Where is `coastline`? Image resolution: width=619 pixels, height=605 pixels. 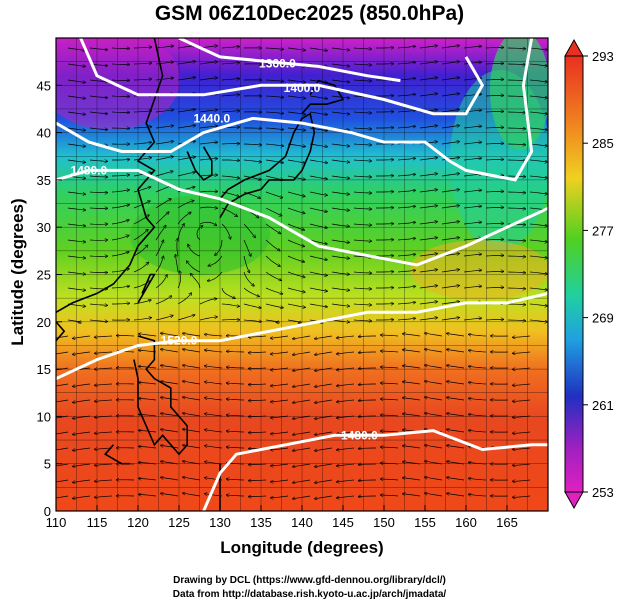
coastline is located at coordinates (267, 165).